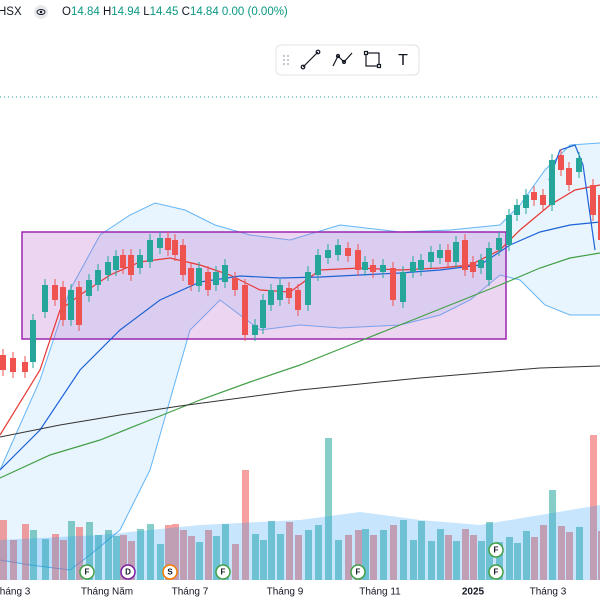 The image size is (600, 600). Describe the element at coordinates (310, 59) in the screenshot. I see `trend-line-tool` at that location.